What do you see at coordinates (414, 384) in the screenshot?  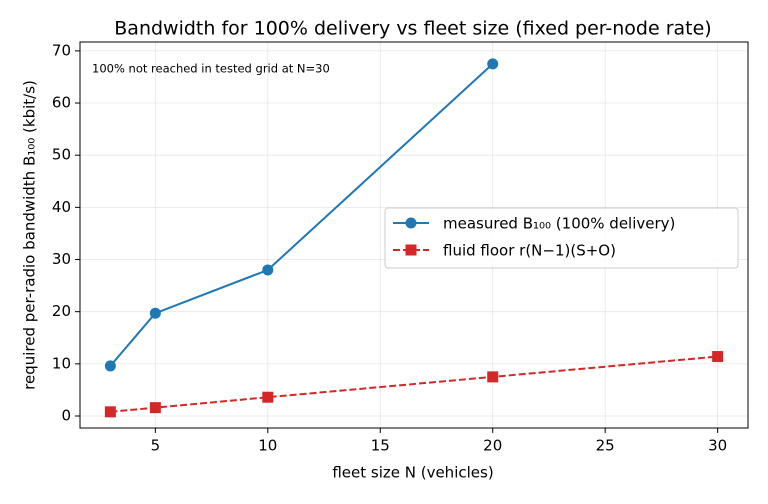 I see `series-line` at bounding box center [414, 384].